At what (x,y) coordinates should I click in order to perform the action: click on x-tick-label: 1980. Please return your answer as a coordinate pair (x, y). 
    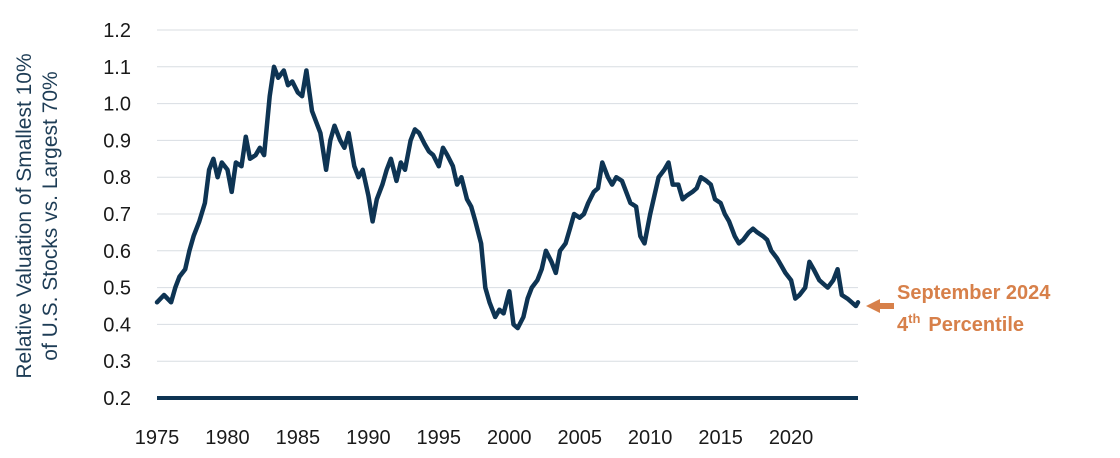
    Looking at the image, I should click on (227, 438).